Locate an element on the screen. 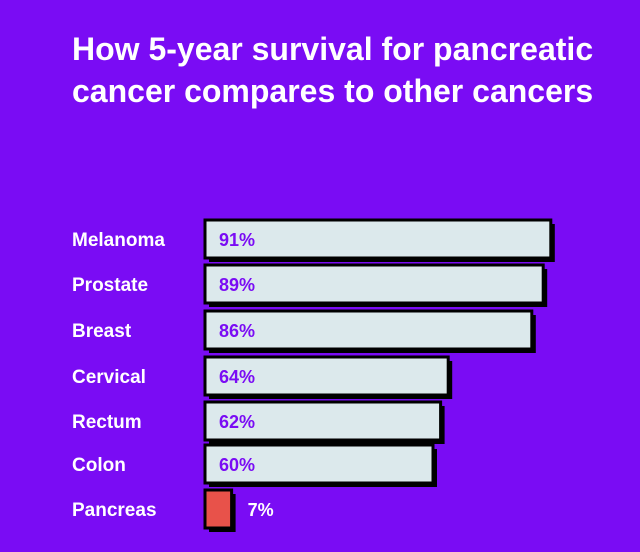 This screenshot has width=640, height=552. category-label-prostate: Prostate is located at coordinates (110, 285).